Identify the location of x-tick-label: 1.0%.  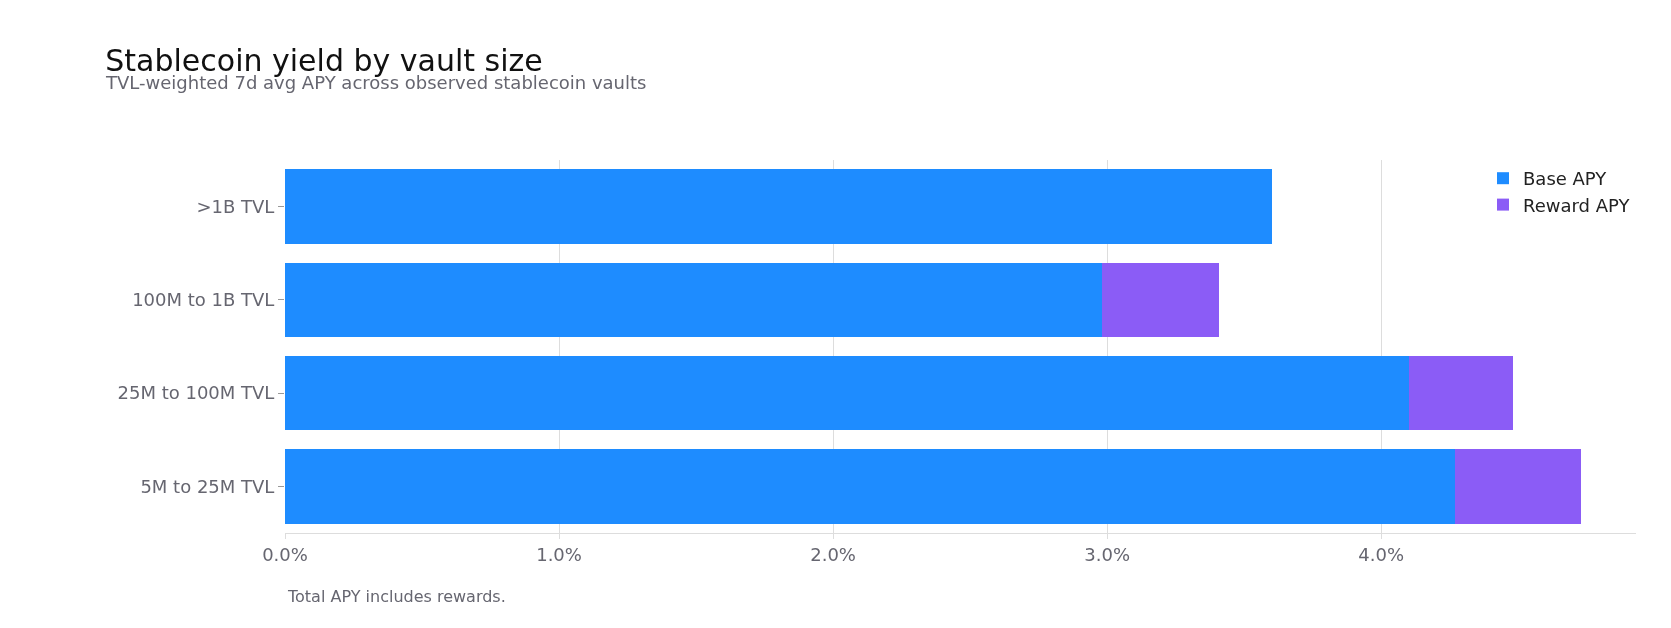
(559, 554).